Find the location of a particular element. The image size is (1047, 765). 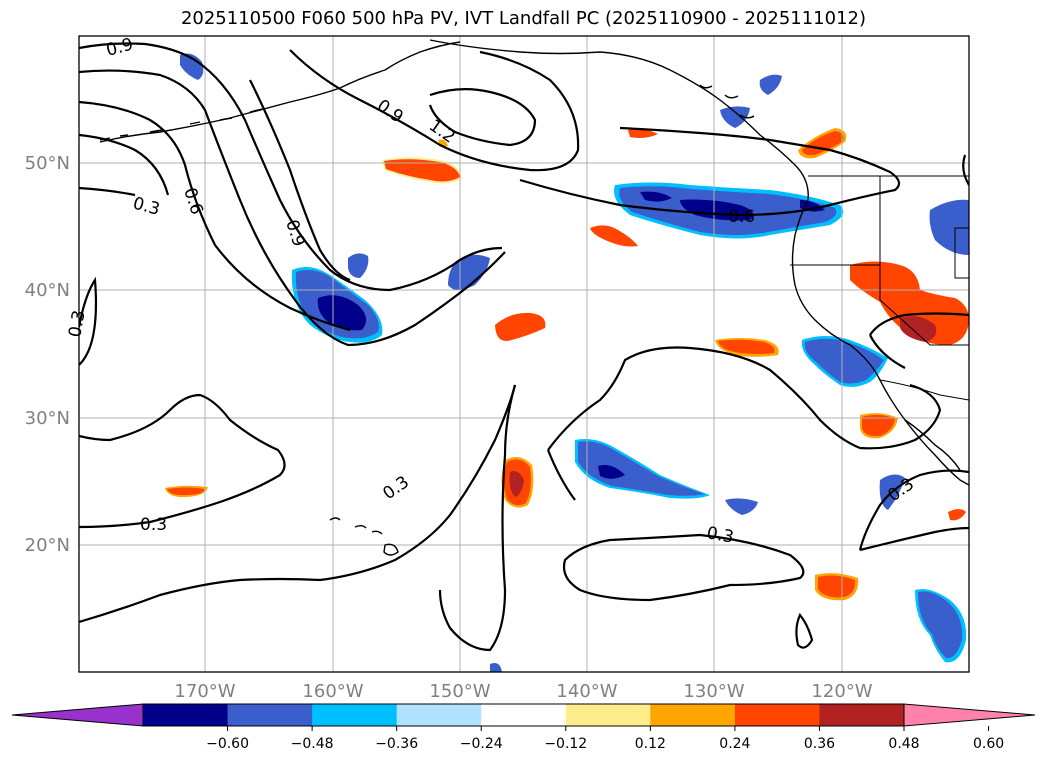

alaska-peninsula is located at coordinates (619, 120).